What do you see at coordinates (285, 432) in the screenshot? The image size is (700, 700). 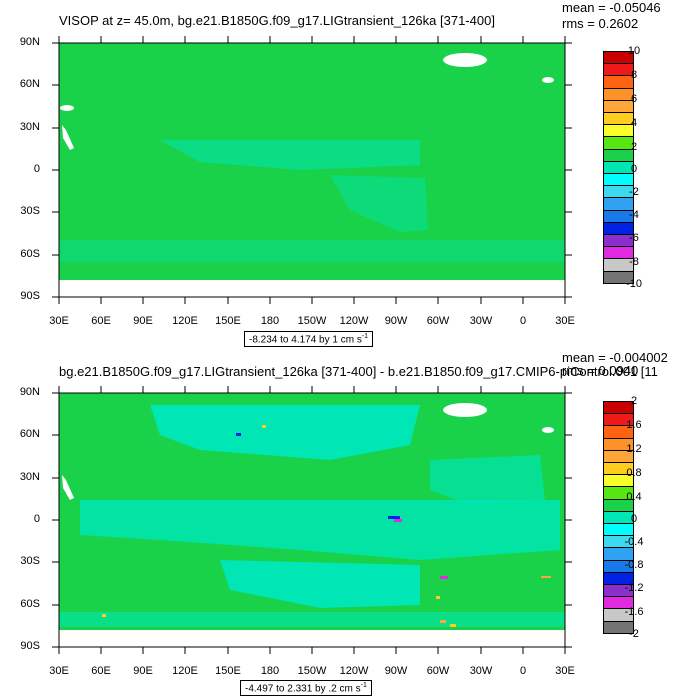 I see `field-band-north-pacific` at bounding box center [285, 432].